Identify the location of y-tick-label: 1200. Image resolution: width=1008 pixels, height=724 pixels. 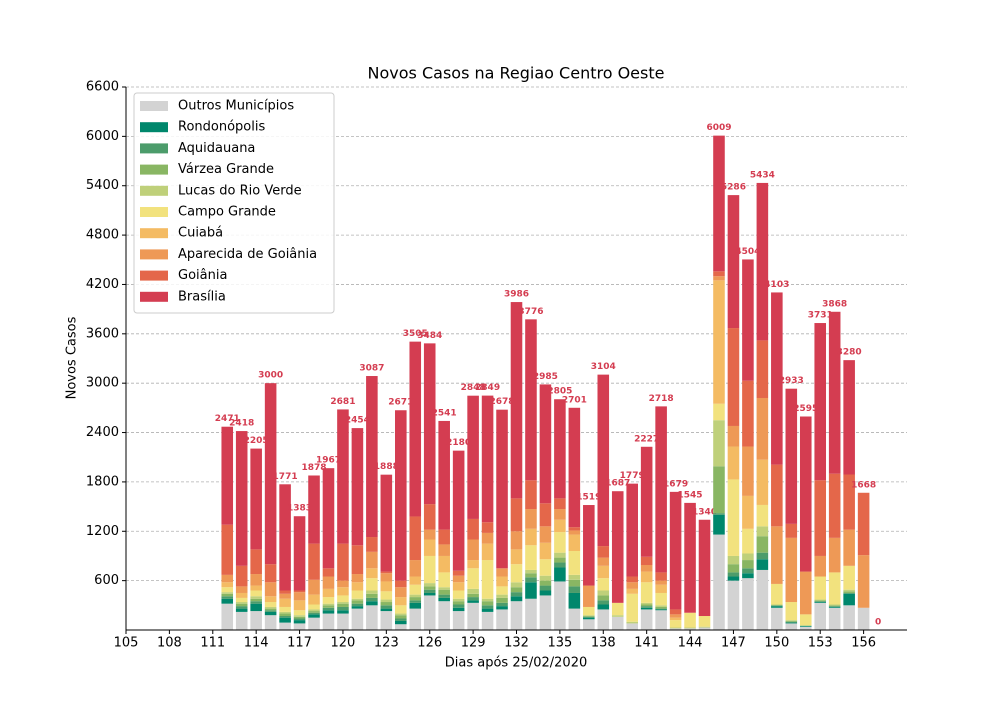
(102, 531).